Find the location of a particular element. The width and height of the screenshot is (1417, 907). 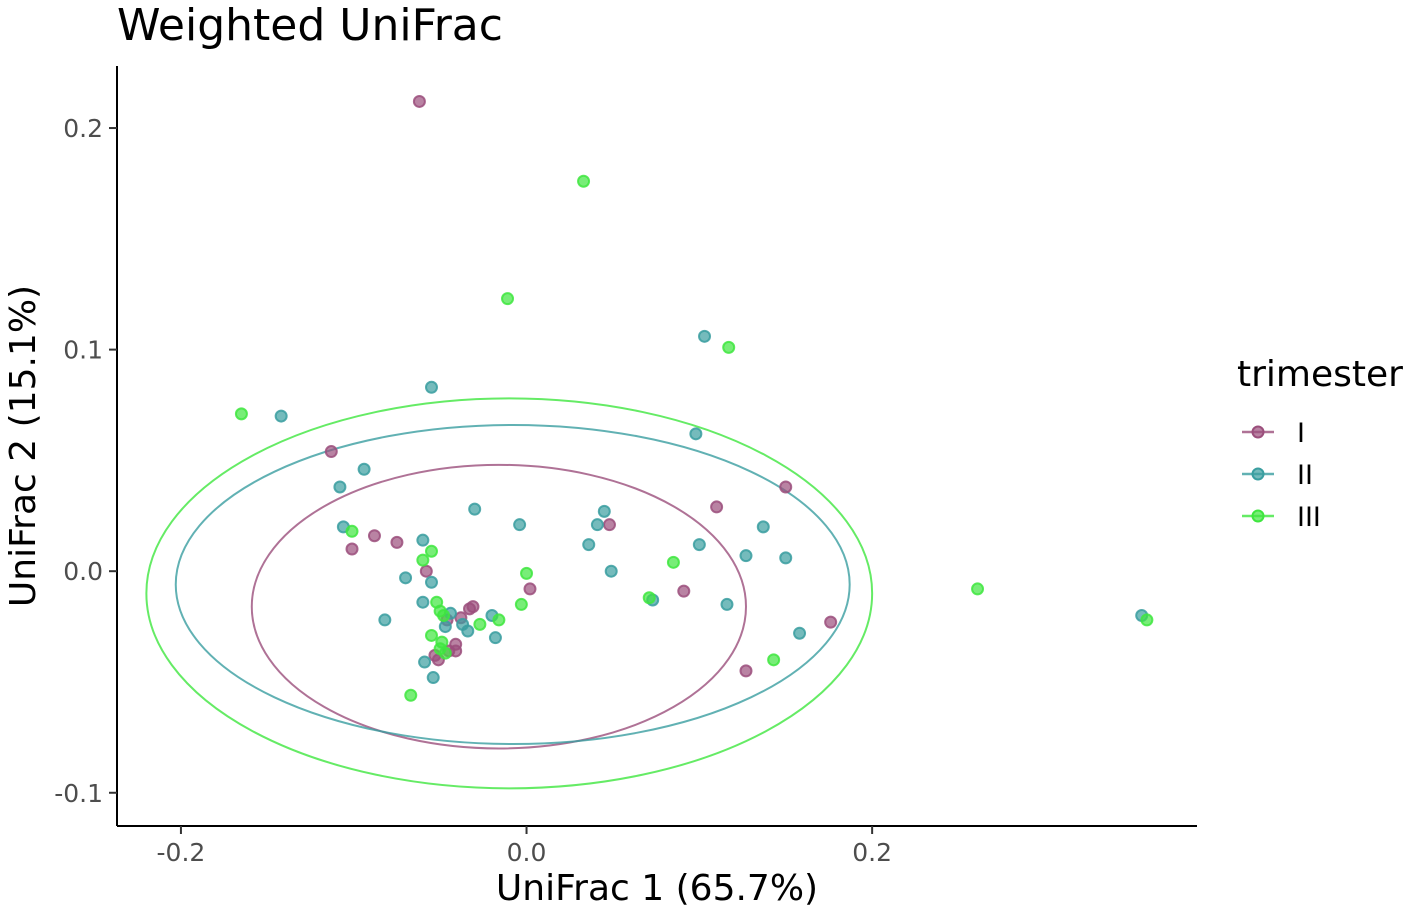

x-axis-title: UniFrac 1 (65.7%) is located at coordinates (657, 887).